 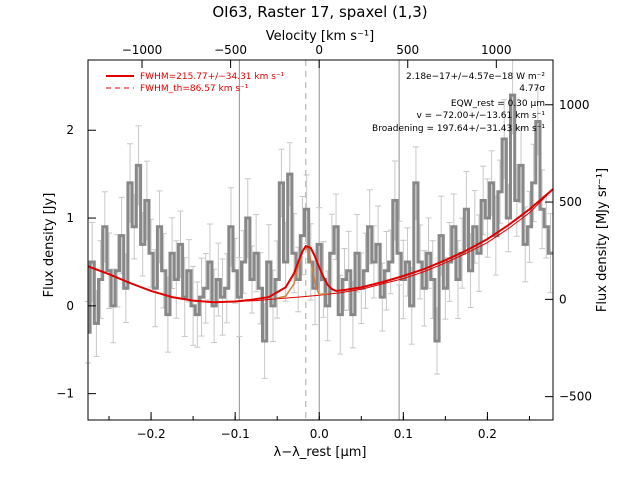 What do you see at coordinates (235, 434) in the screenshot?
I see `x-tick-label: −0.1` at bounding box center [235, 434].